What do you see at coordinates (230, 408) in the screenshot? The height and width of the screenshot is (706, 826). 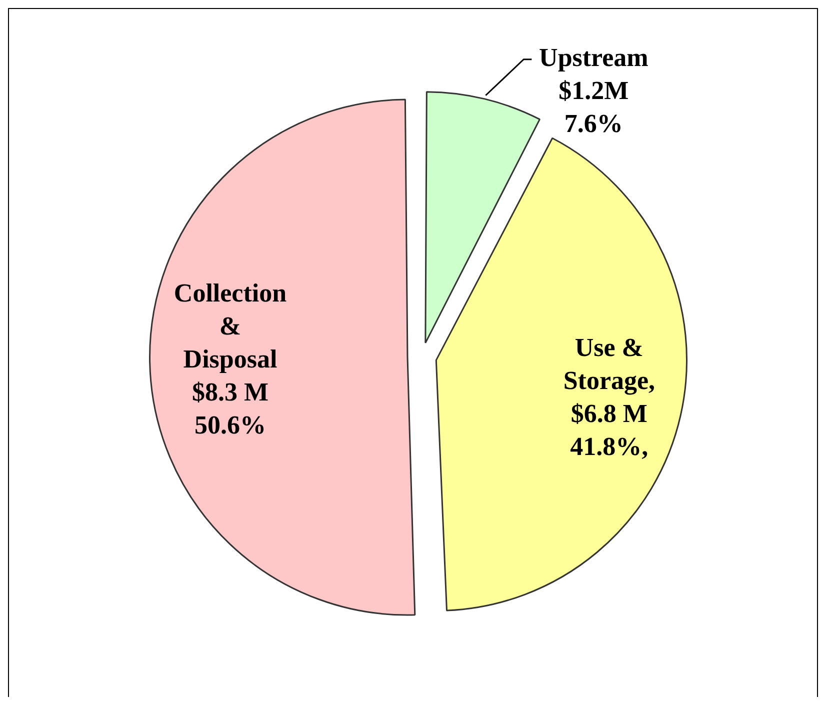 I see `data-label: $8.3 M 50.6%` at bounding box center [230, 408].